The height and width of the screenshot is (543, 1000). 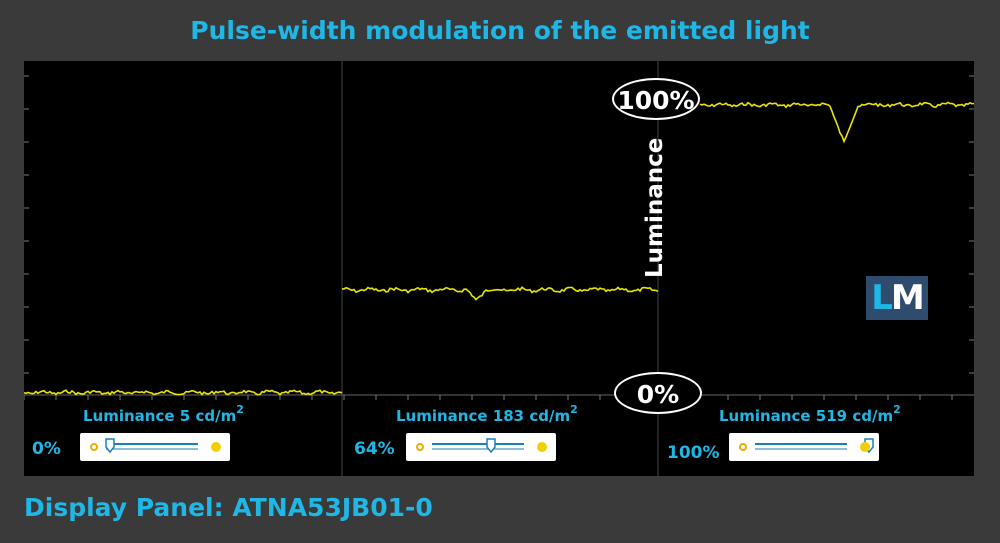 What do you see at coordinates (655, 207) in the screenshot?
I see `y-axis-label: Luminance` at bounding box center [655, 207].